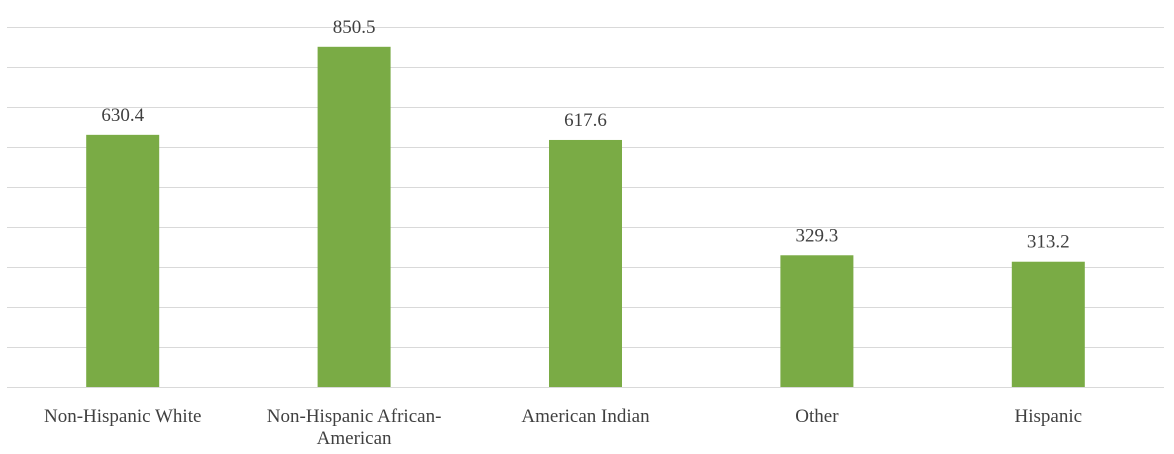 The image size is (1174, 454). Describe the element at coordinates (585, 416) in the screenshot. I see `category-label: American Indian` at that location.